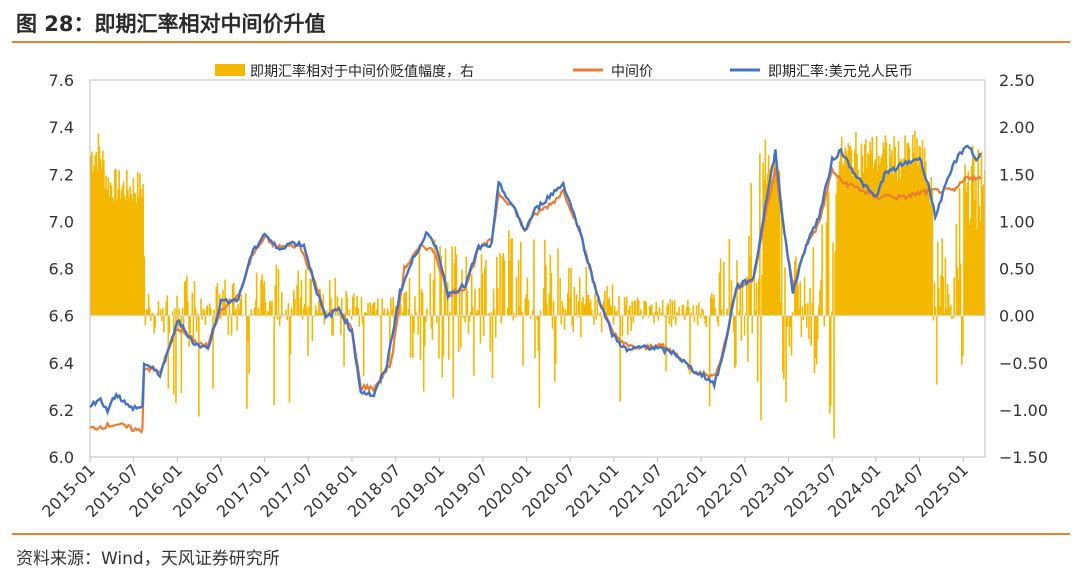 The width and height of the screenshot is (1080, 578). Describe the element at coordinates (171, 24) in the screenshot. I see `page-title: 图 28：即期汇率相对中间价升值` at that location.